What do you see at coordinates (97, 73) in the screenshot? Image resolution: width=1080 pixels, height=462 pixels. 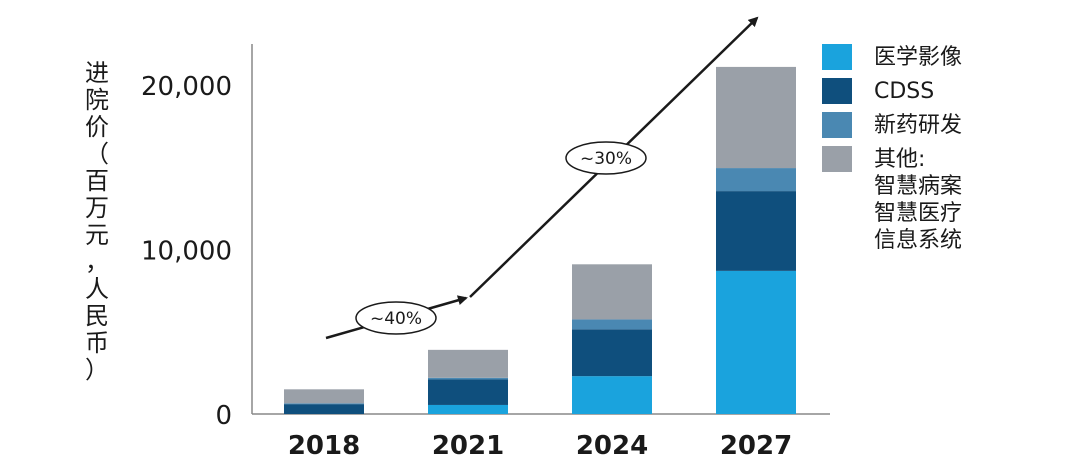 I see `y-axis-label-char: 进` at bounding box center [97, 73].